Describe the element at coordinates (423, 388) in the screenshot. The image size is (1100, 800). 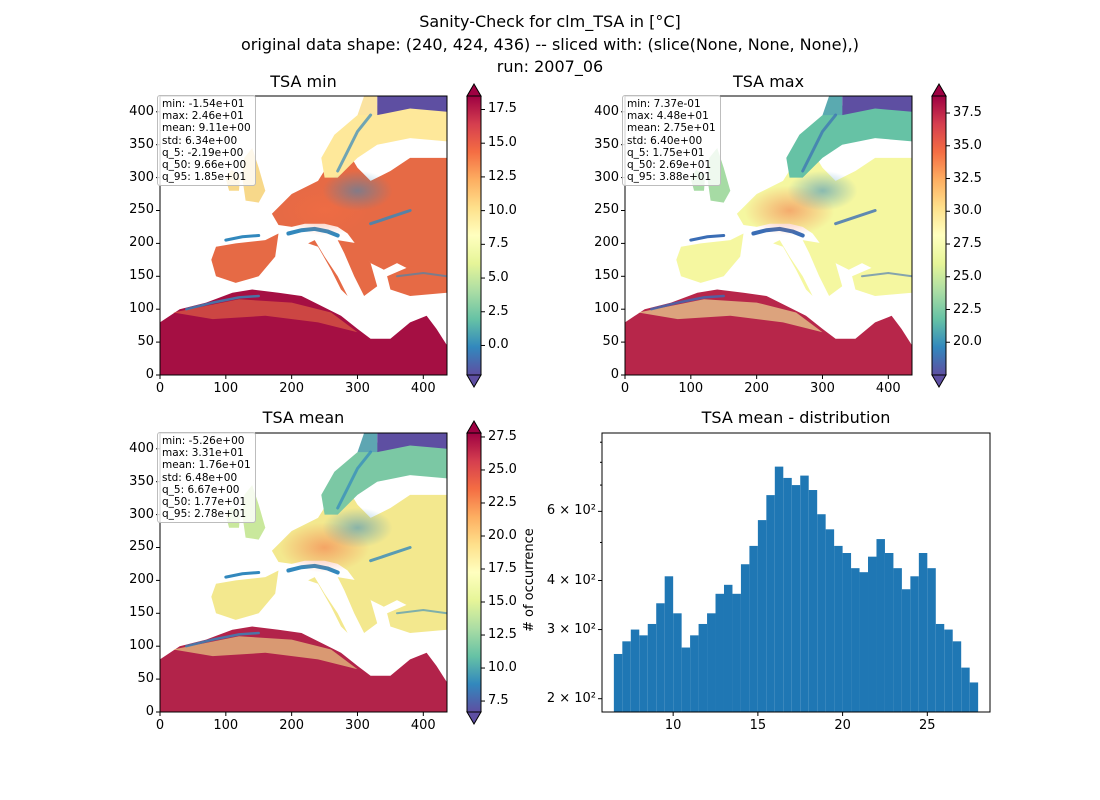
I see `x-tick-label: 400` at that location.